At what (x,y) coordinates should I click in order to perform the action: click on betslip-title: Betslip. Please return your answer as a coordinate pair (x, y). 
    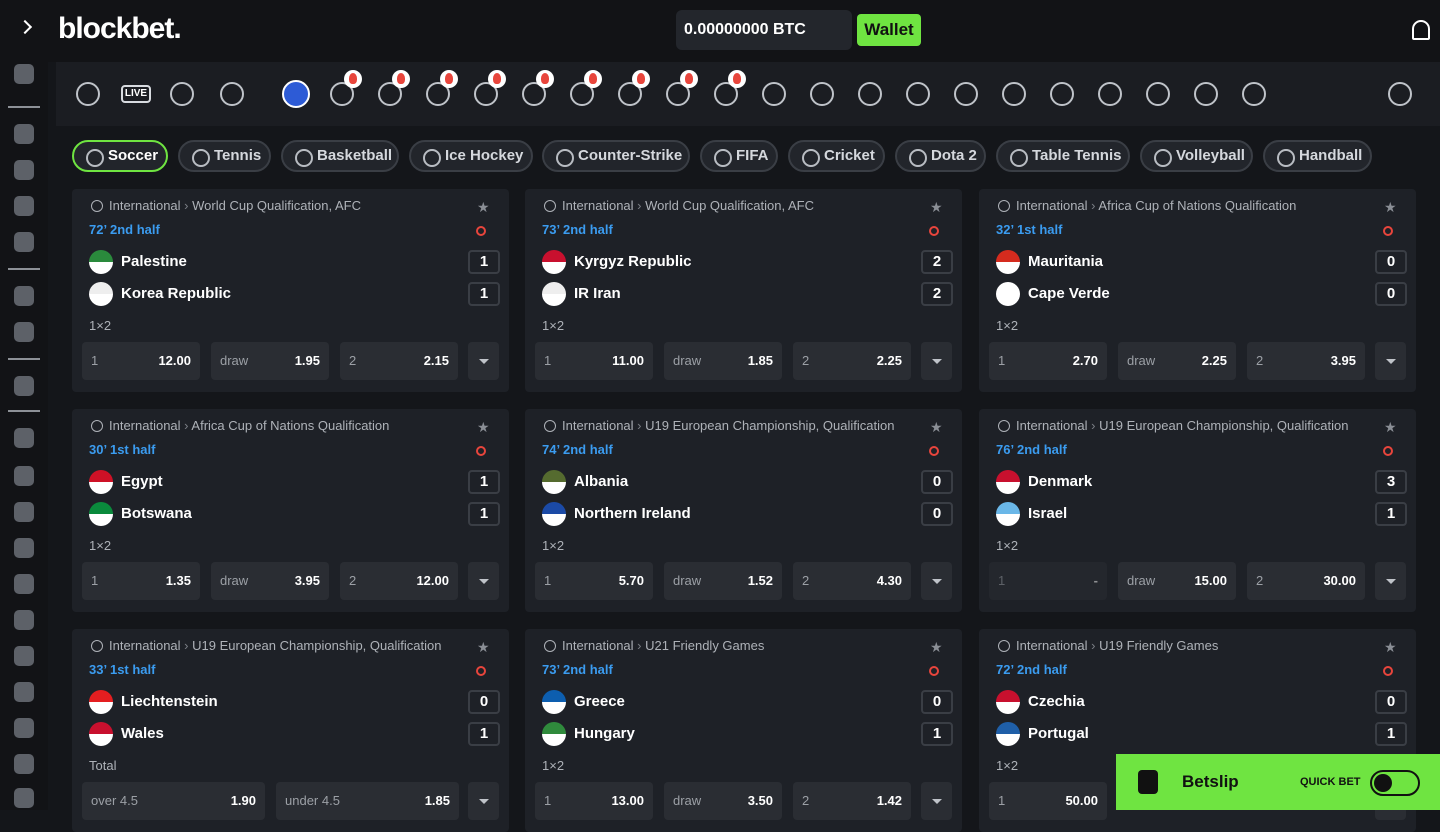
    Looking at the image, I should click on (1210, 781).